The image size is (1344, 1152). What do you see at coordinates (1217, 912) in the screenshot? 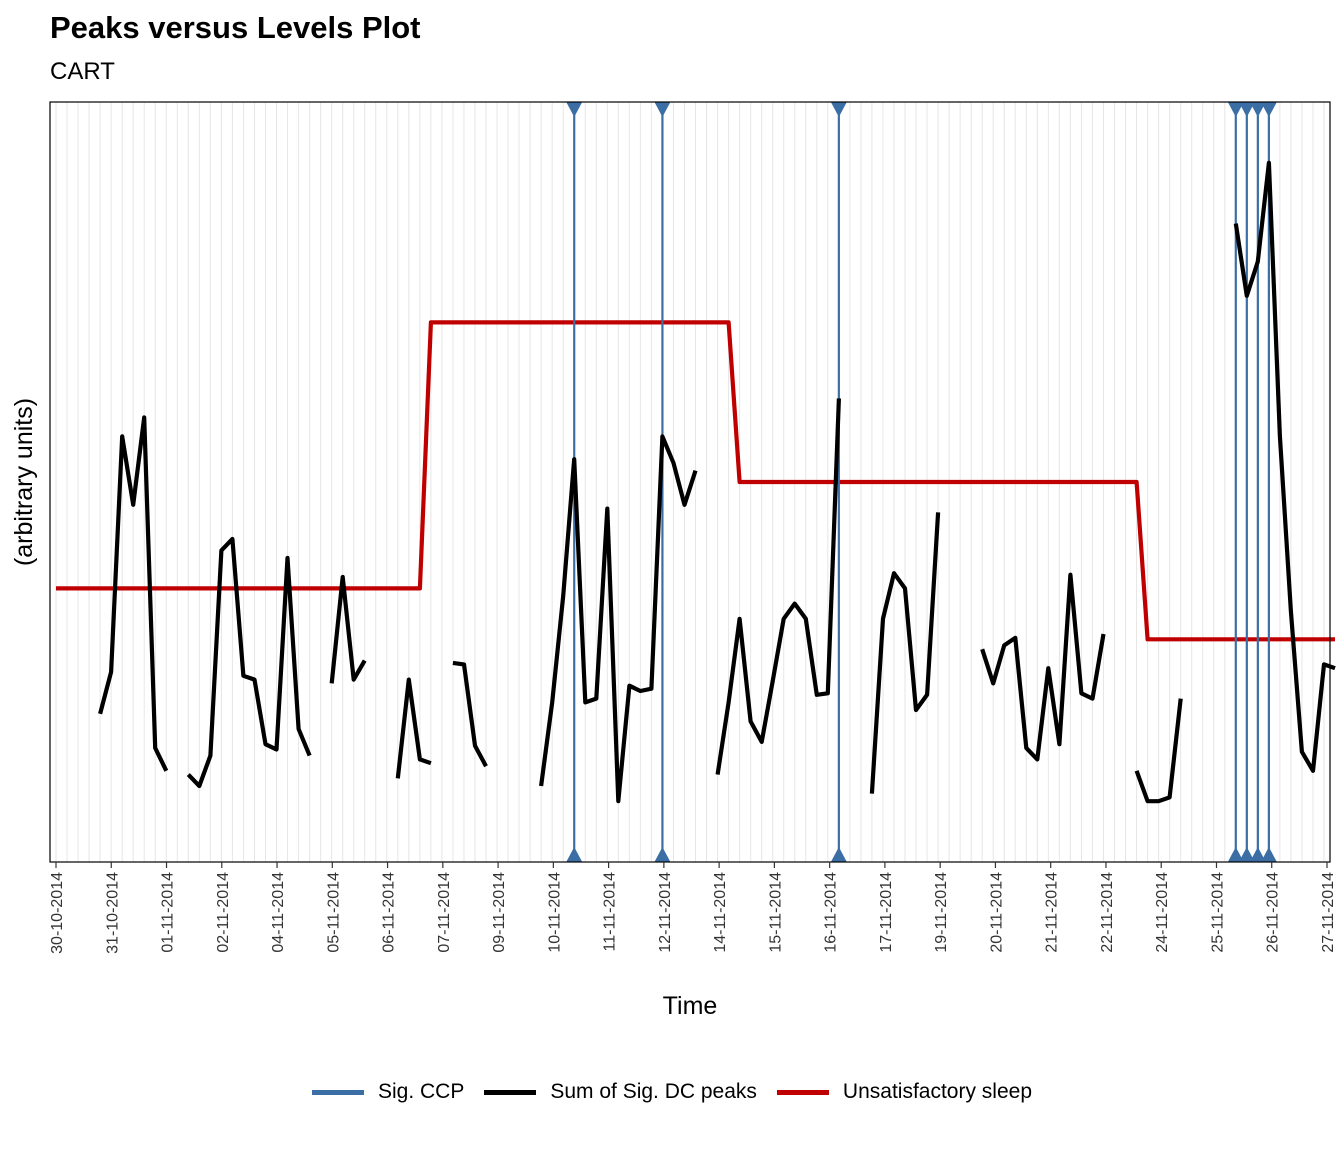
I see `x-tick-label: 25-11-2014` at bounding box center [1217, 912].